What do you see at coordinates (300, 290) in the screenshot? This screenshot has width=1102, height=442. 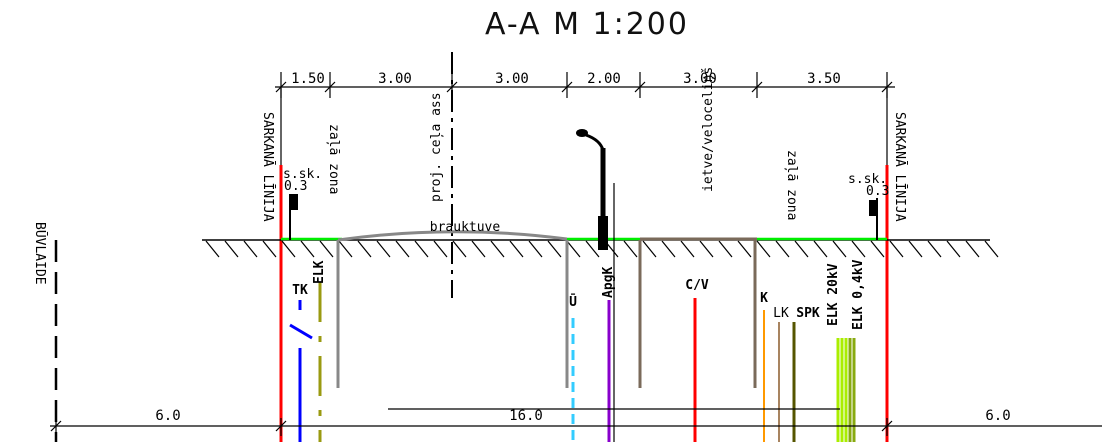 I see `utility-tk-label: TK` at bounding box center [300, 290].